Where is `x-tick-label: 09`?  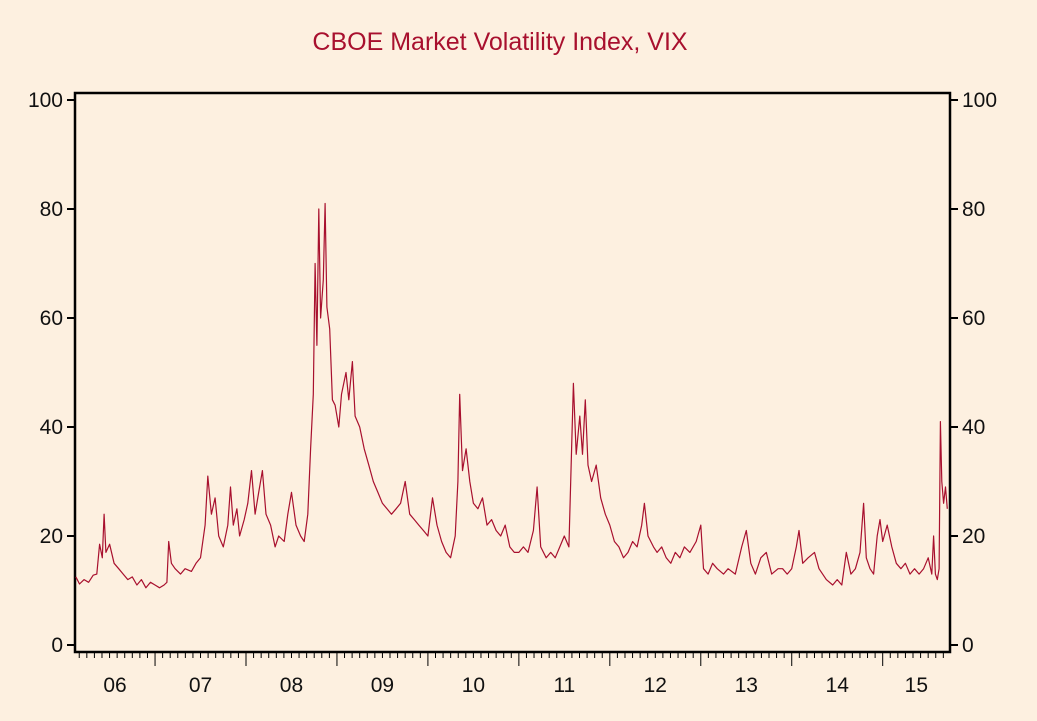 x-tick-label: 09 is located at coordinates (382, 685).